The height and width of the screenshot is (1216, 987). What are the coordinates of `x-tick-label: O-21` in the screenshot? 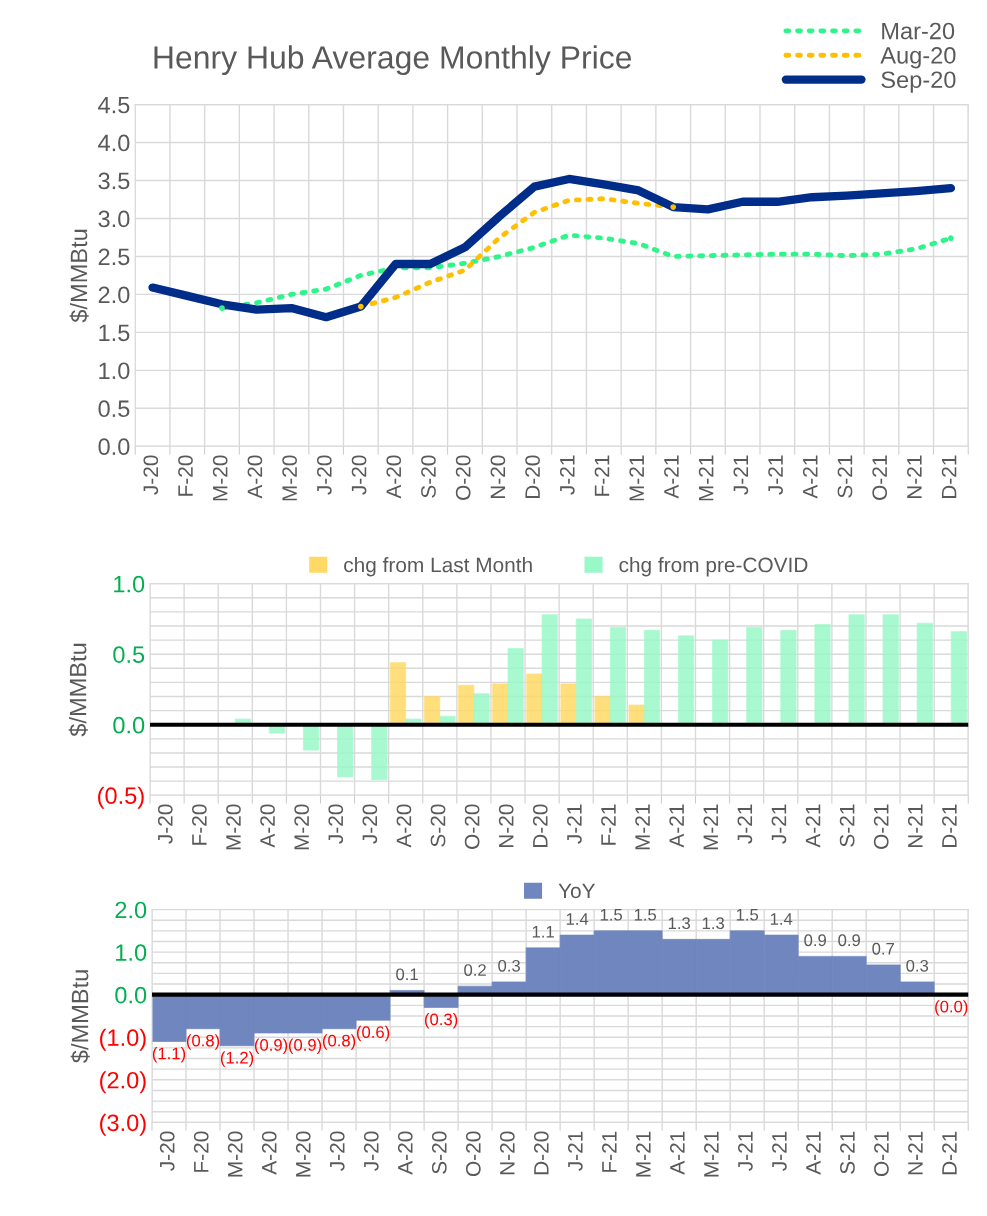 It's located at (881, 1154).